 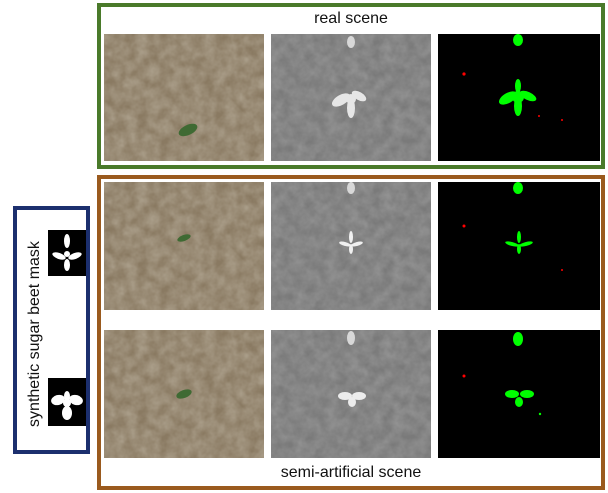 I want to click on semi2-nir-image, so click(x=351, y=394).